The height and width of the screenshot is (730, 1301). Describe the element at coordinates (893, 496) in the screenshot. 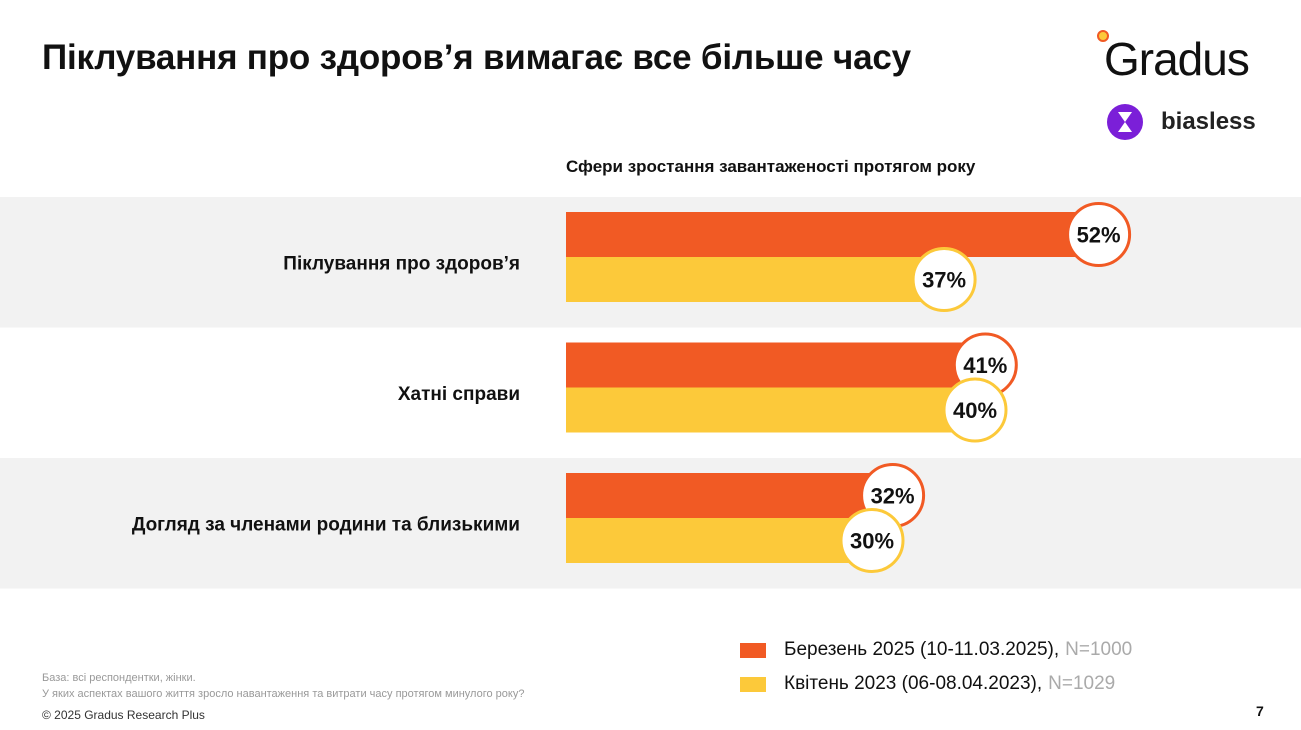

I see `data-label: 32%` at that location.